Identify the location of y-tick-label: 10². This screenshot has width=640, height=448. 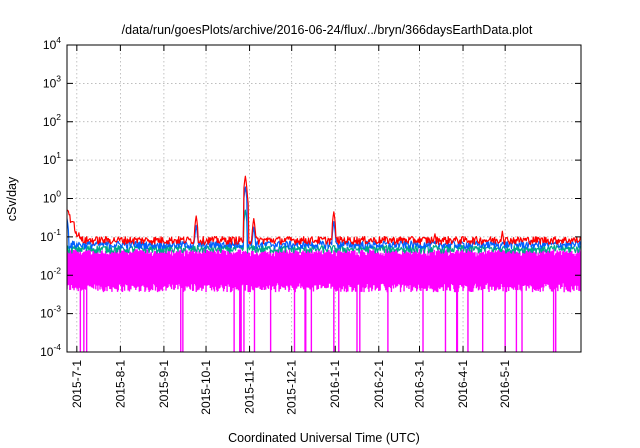
(52, 120).